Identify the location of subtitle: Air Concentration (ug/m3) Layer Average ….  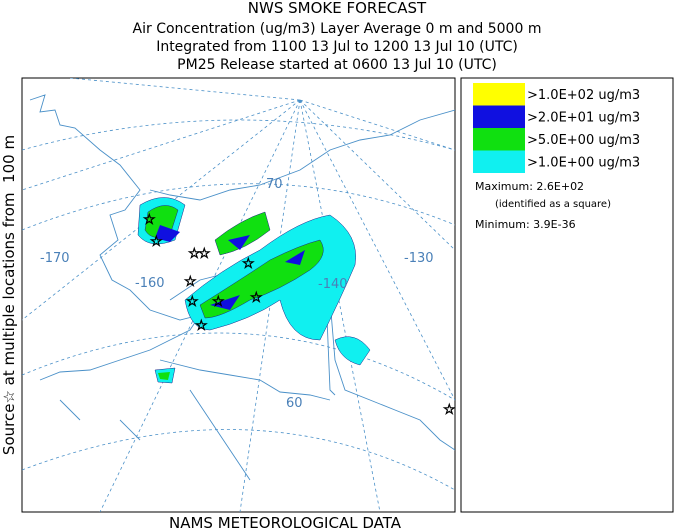
(337, 29).